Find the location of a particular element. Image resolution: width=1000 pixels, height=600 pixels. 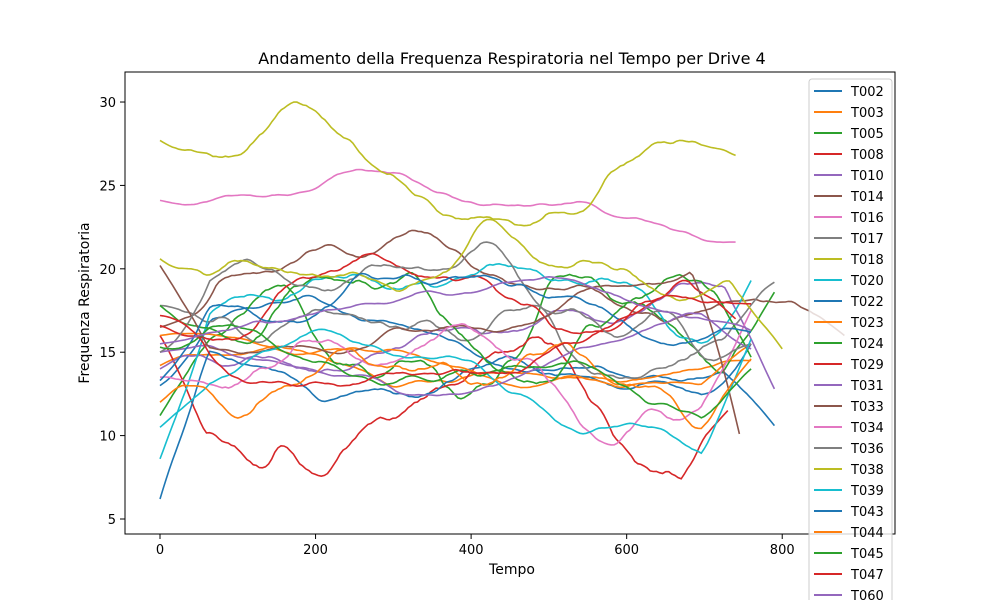

series-line-t014 is located at coordinates (502, 283).